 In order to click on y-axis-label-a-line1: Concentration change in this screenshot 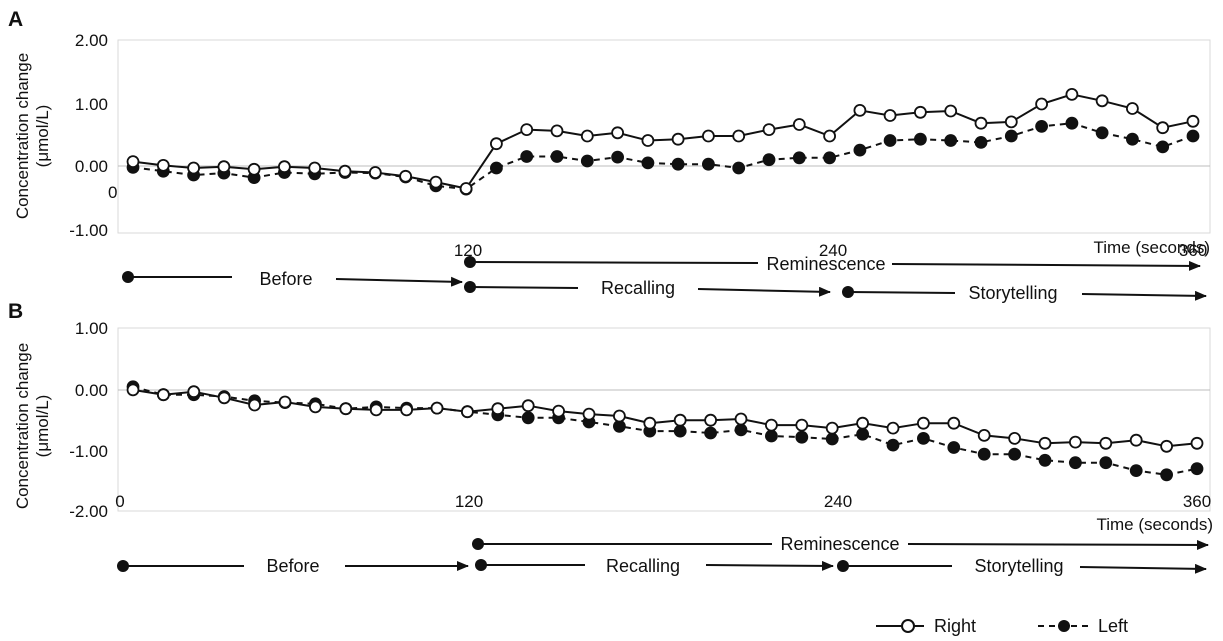, I will do `click(22, 136)`.